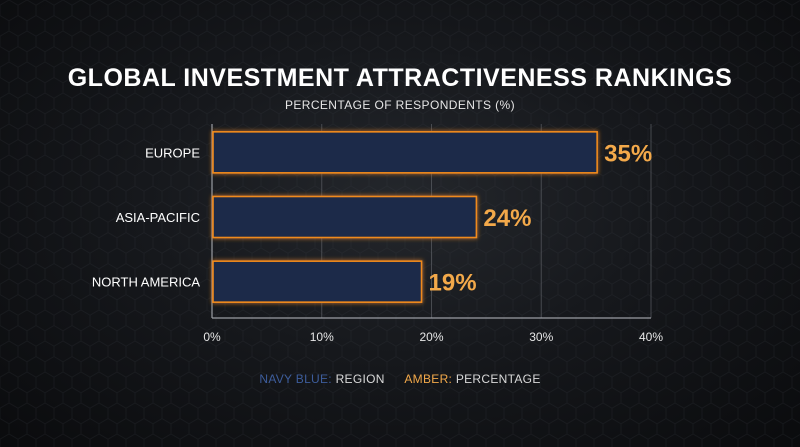  Describe the element at coordinates (146, 282) in the screenshot. I see `category-label: NORTH AMERICA` at that location.